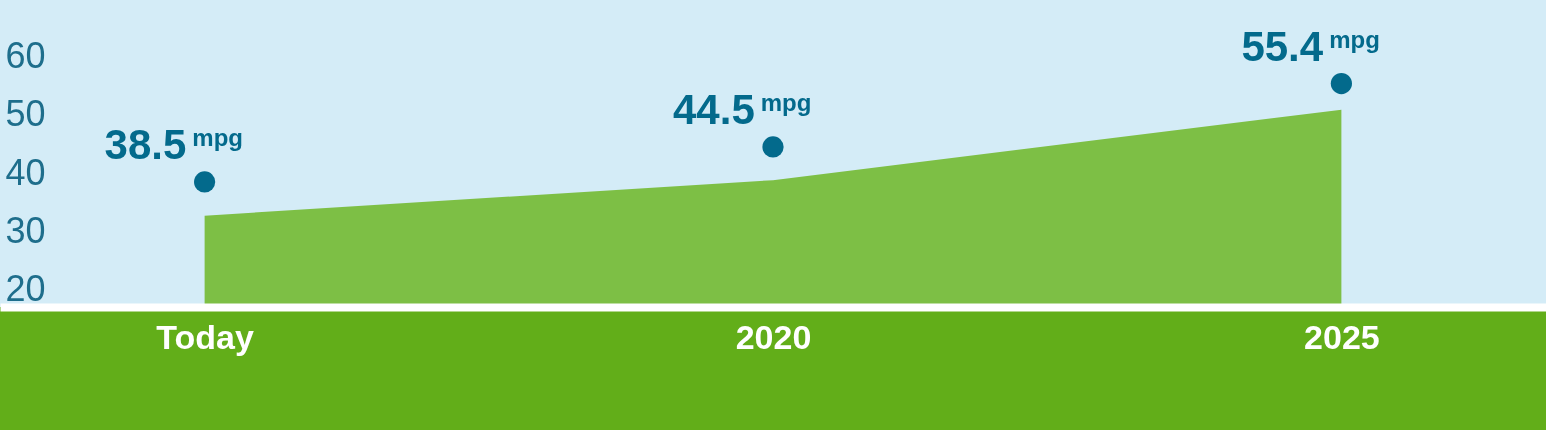  I want to click on y-tick-label: 40, so click(25, 172).